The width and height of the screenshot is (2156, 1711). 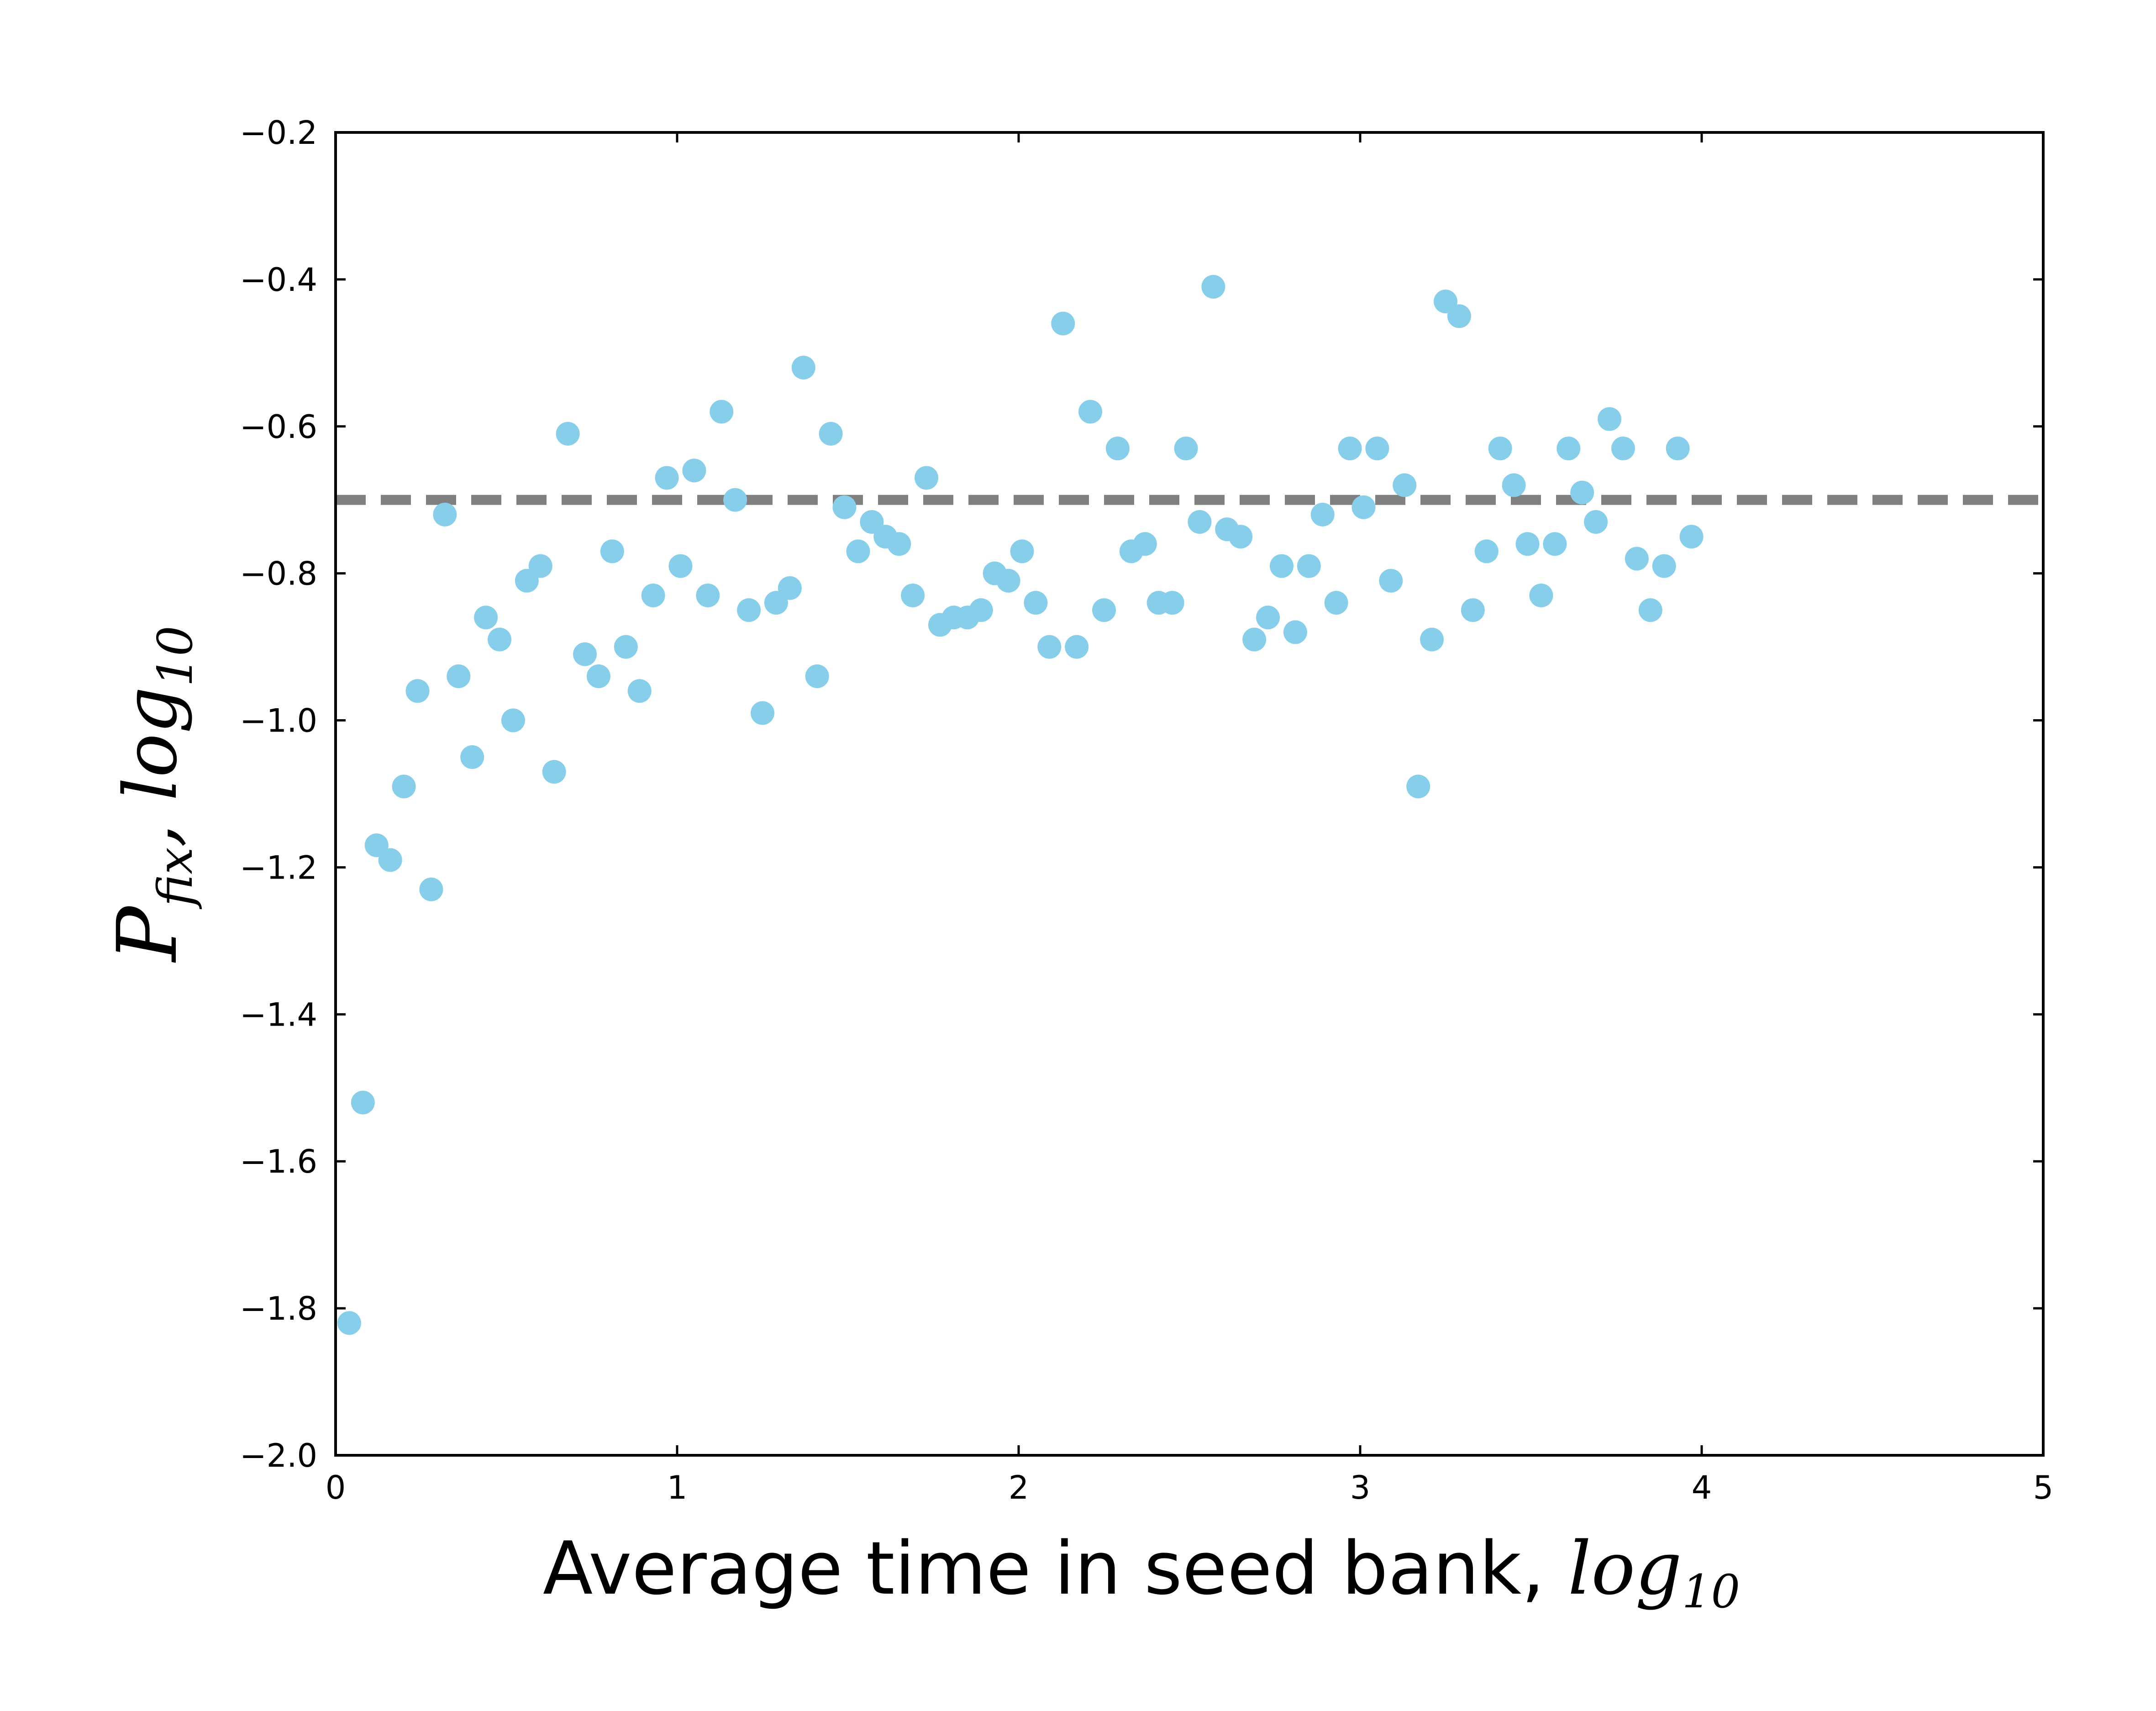 I want to click on y-tick-label: −1.8, so click(x=278, y=1308).